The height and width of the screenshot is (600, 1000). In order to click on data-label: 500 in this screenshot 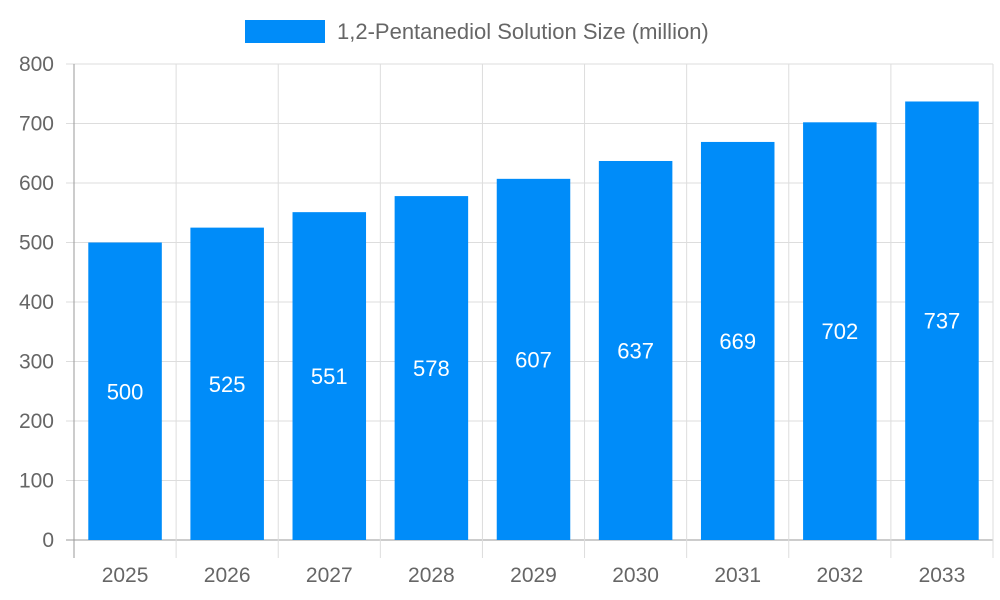, I will do `click(125, 391)`.